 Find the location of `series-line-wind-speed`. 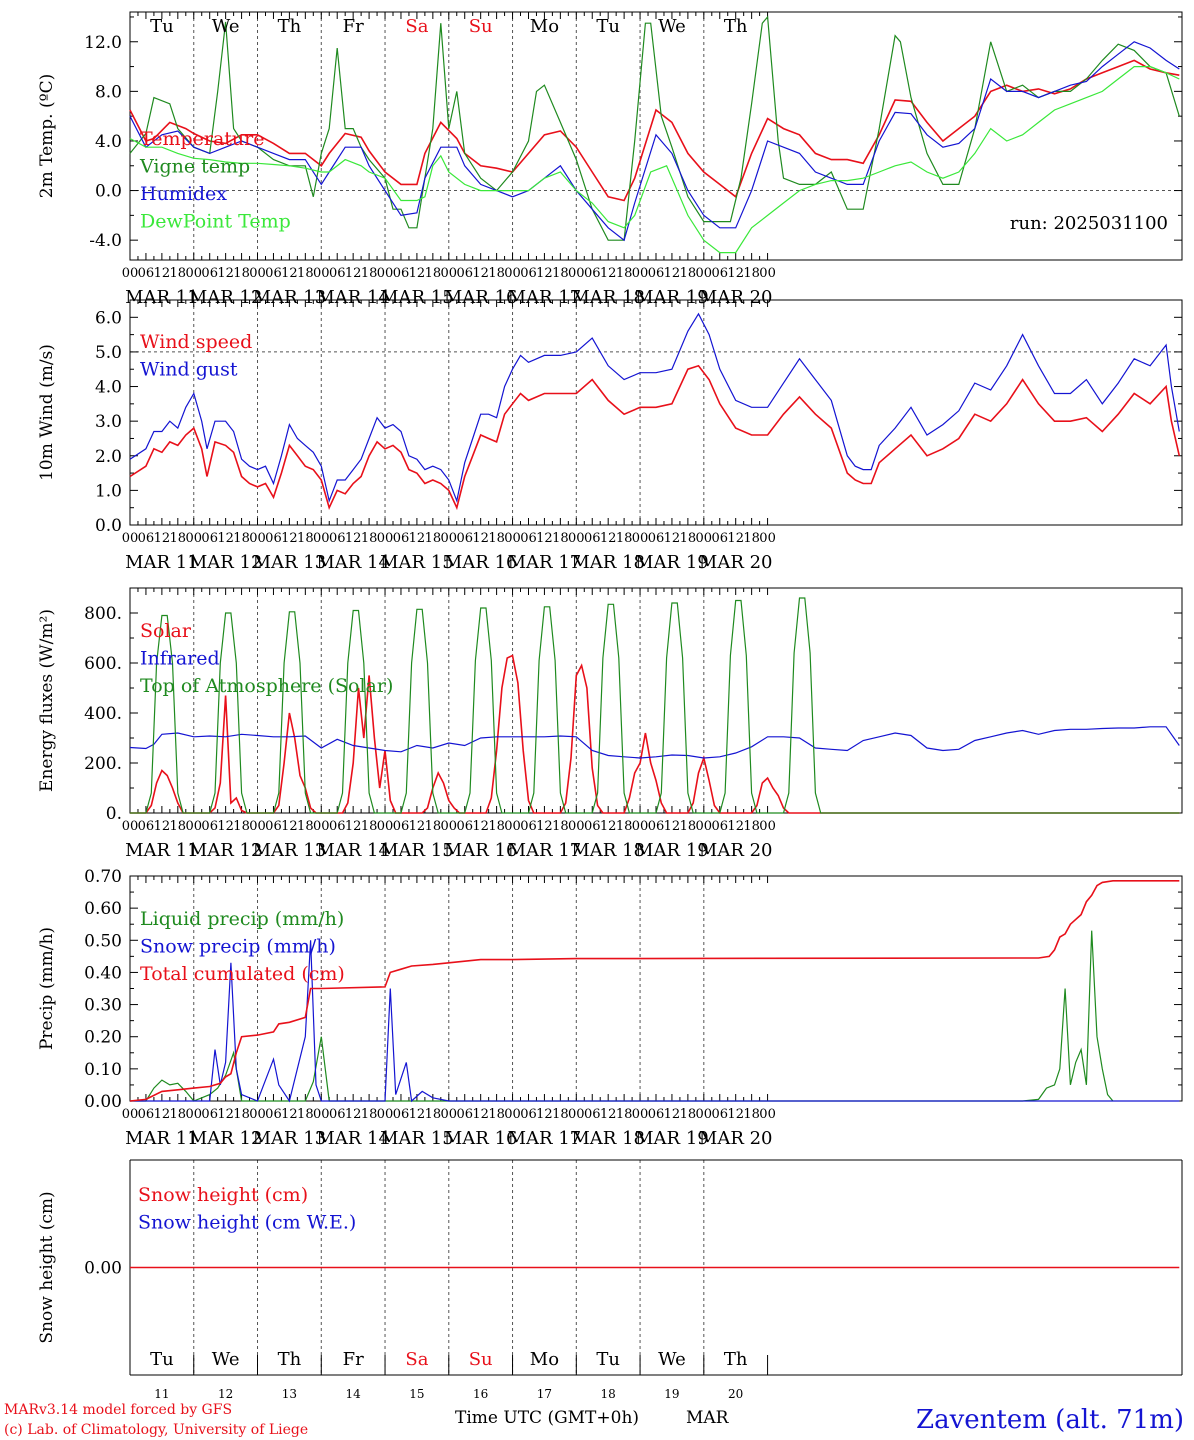

series-line-wind-speed is located at coordinates (655, 437).